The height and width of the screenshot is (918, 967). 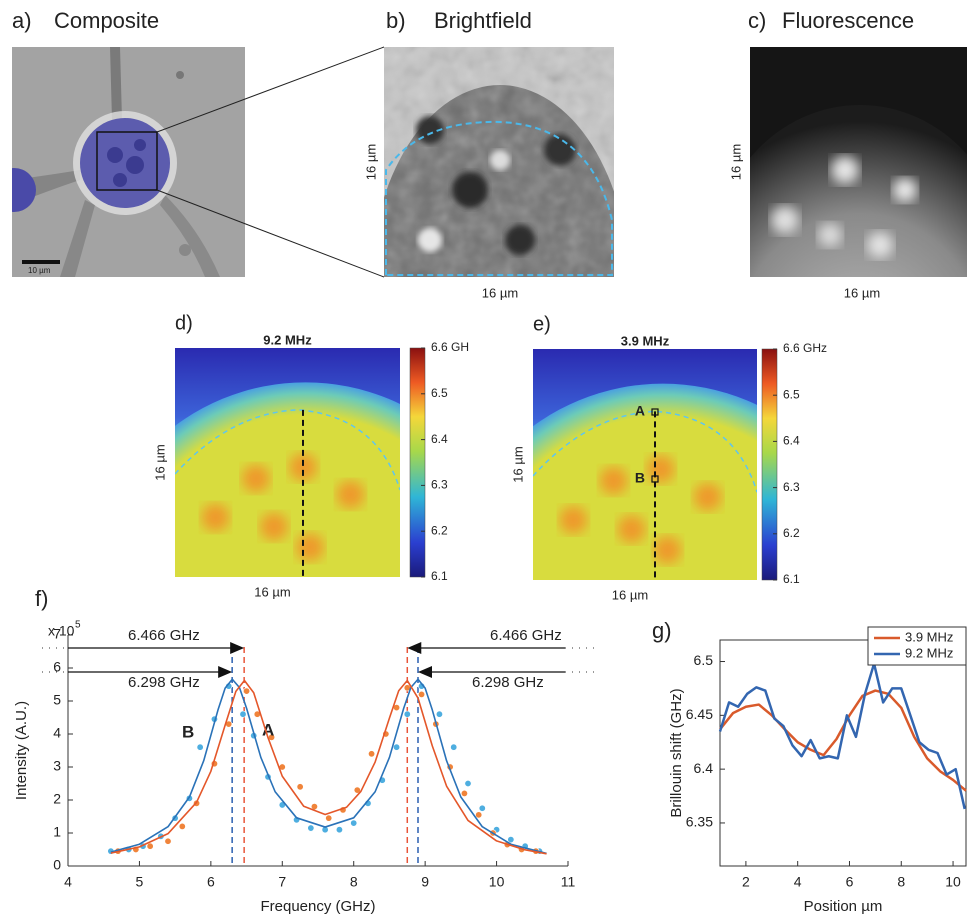 What do you see at coordinates (499, 162) in the screenshot?
I see `brightfield-image` at bounding box center [499, 162].